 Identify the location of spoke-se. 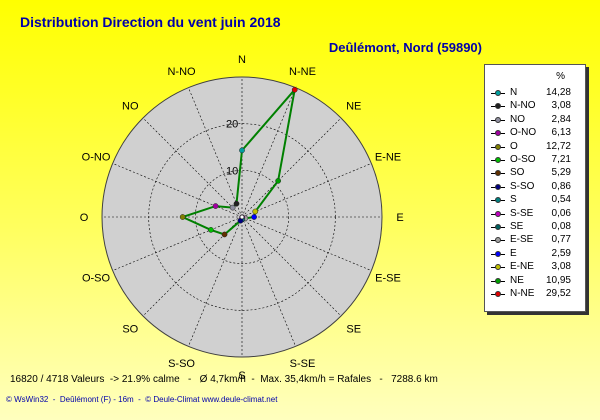
(291, 266).